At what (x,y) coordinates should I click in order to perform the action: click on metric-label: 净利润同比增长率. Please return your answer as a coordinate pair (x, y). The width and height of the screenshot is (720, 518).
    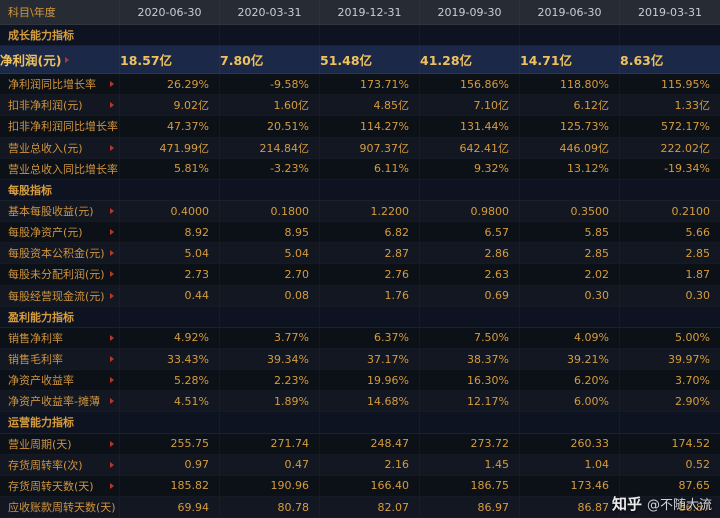
    Looking at the image, I should click on (60, 84).